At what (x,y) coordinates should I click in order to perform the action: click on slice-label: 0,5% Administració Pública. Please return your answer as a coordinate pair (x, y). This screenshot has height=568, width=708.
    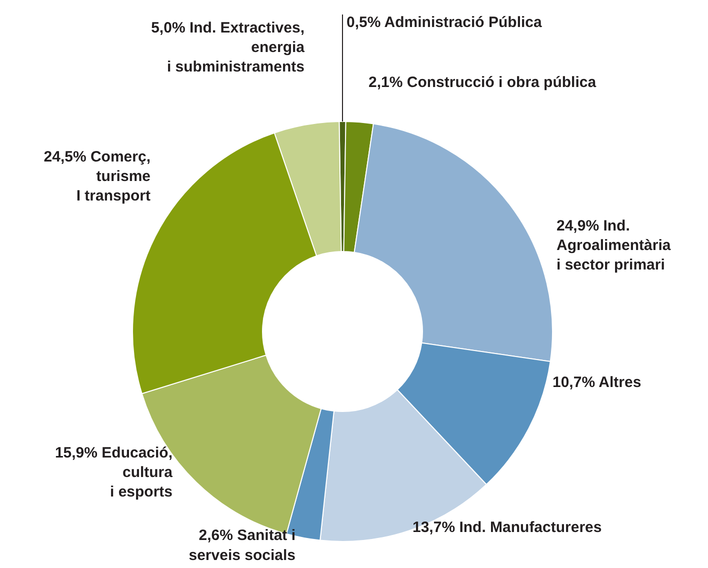
    Looking at the image, I should click on (444, 22).